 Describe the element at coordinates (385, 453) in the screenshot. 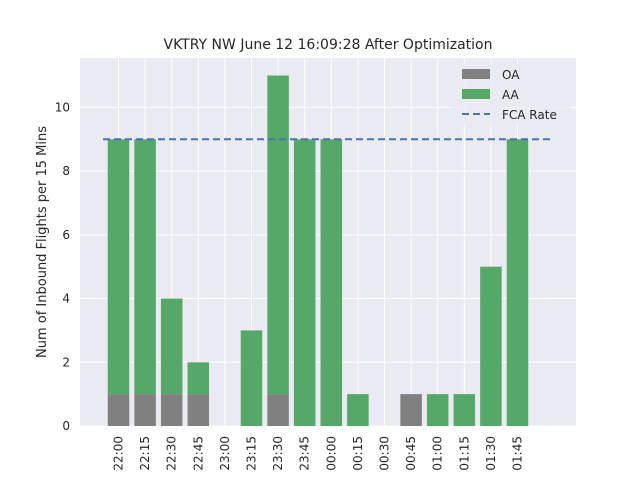

I see `x-tick-label: 00:30` at that location.